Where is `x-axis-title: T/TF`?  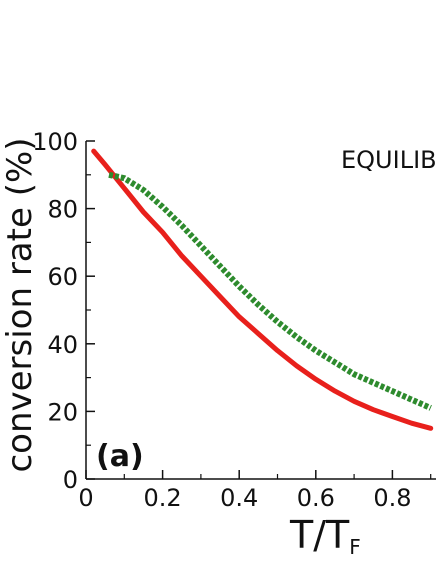 x-axis-title: T/TF is located at coordinates (325, 536).